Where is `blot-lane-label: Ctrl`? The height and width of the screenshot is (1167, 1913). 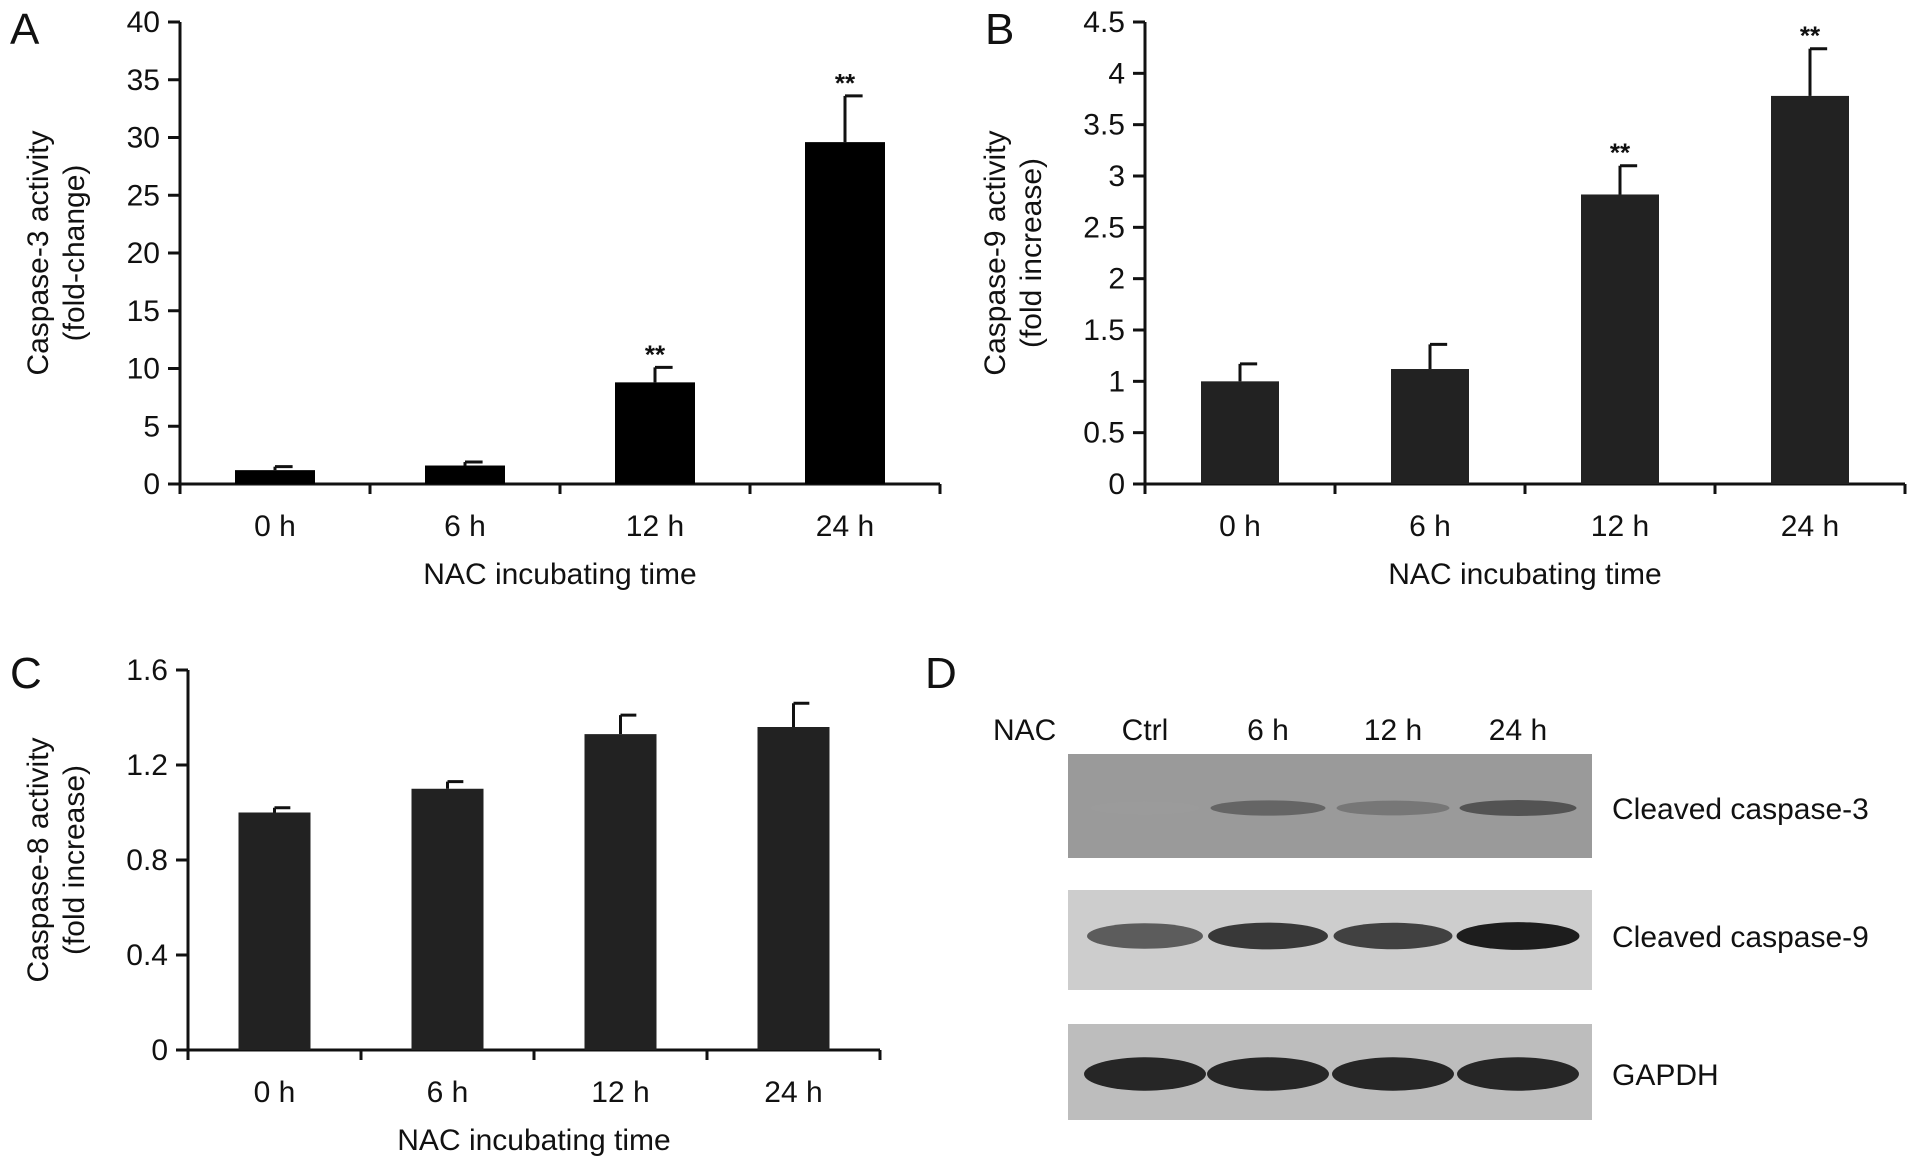 blot-lane-label: Ctrl is located at coordinates (1145, 730).